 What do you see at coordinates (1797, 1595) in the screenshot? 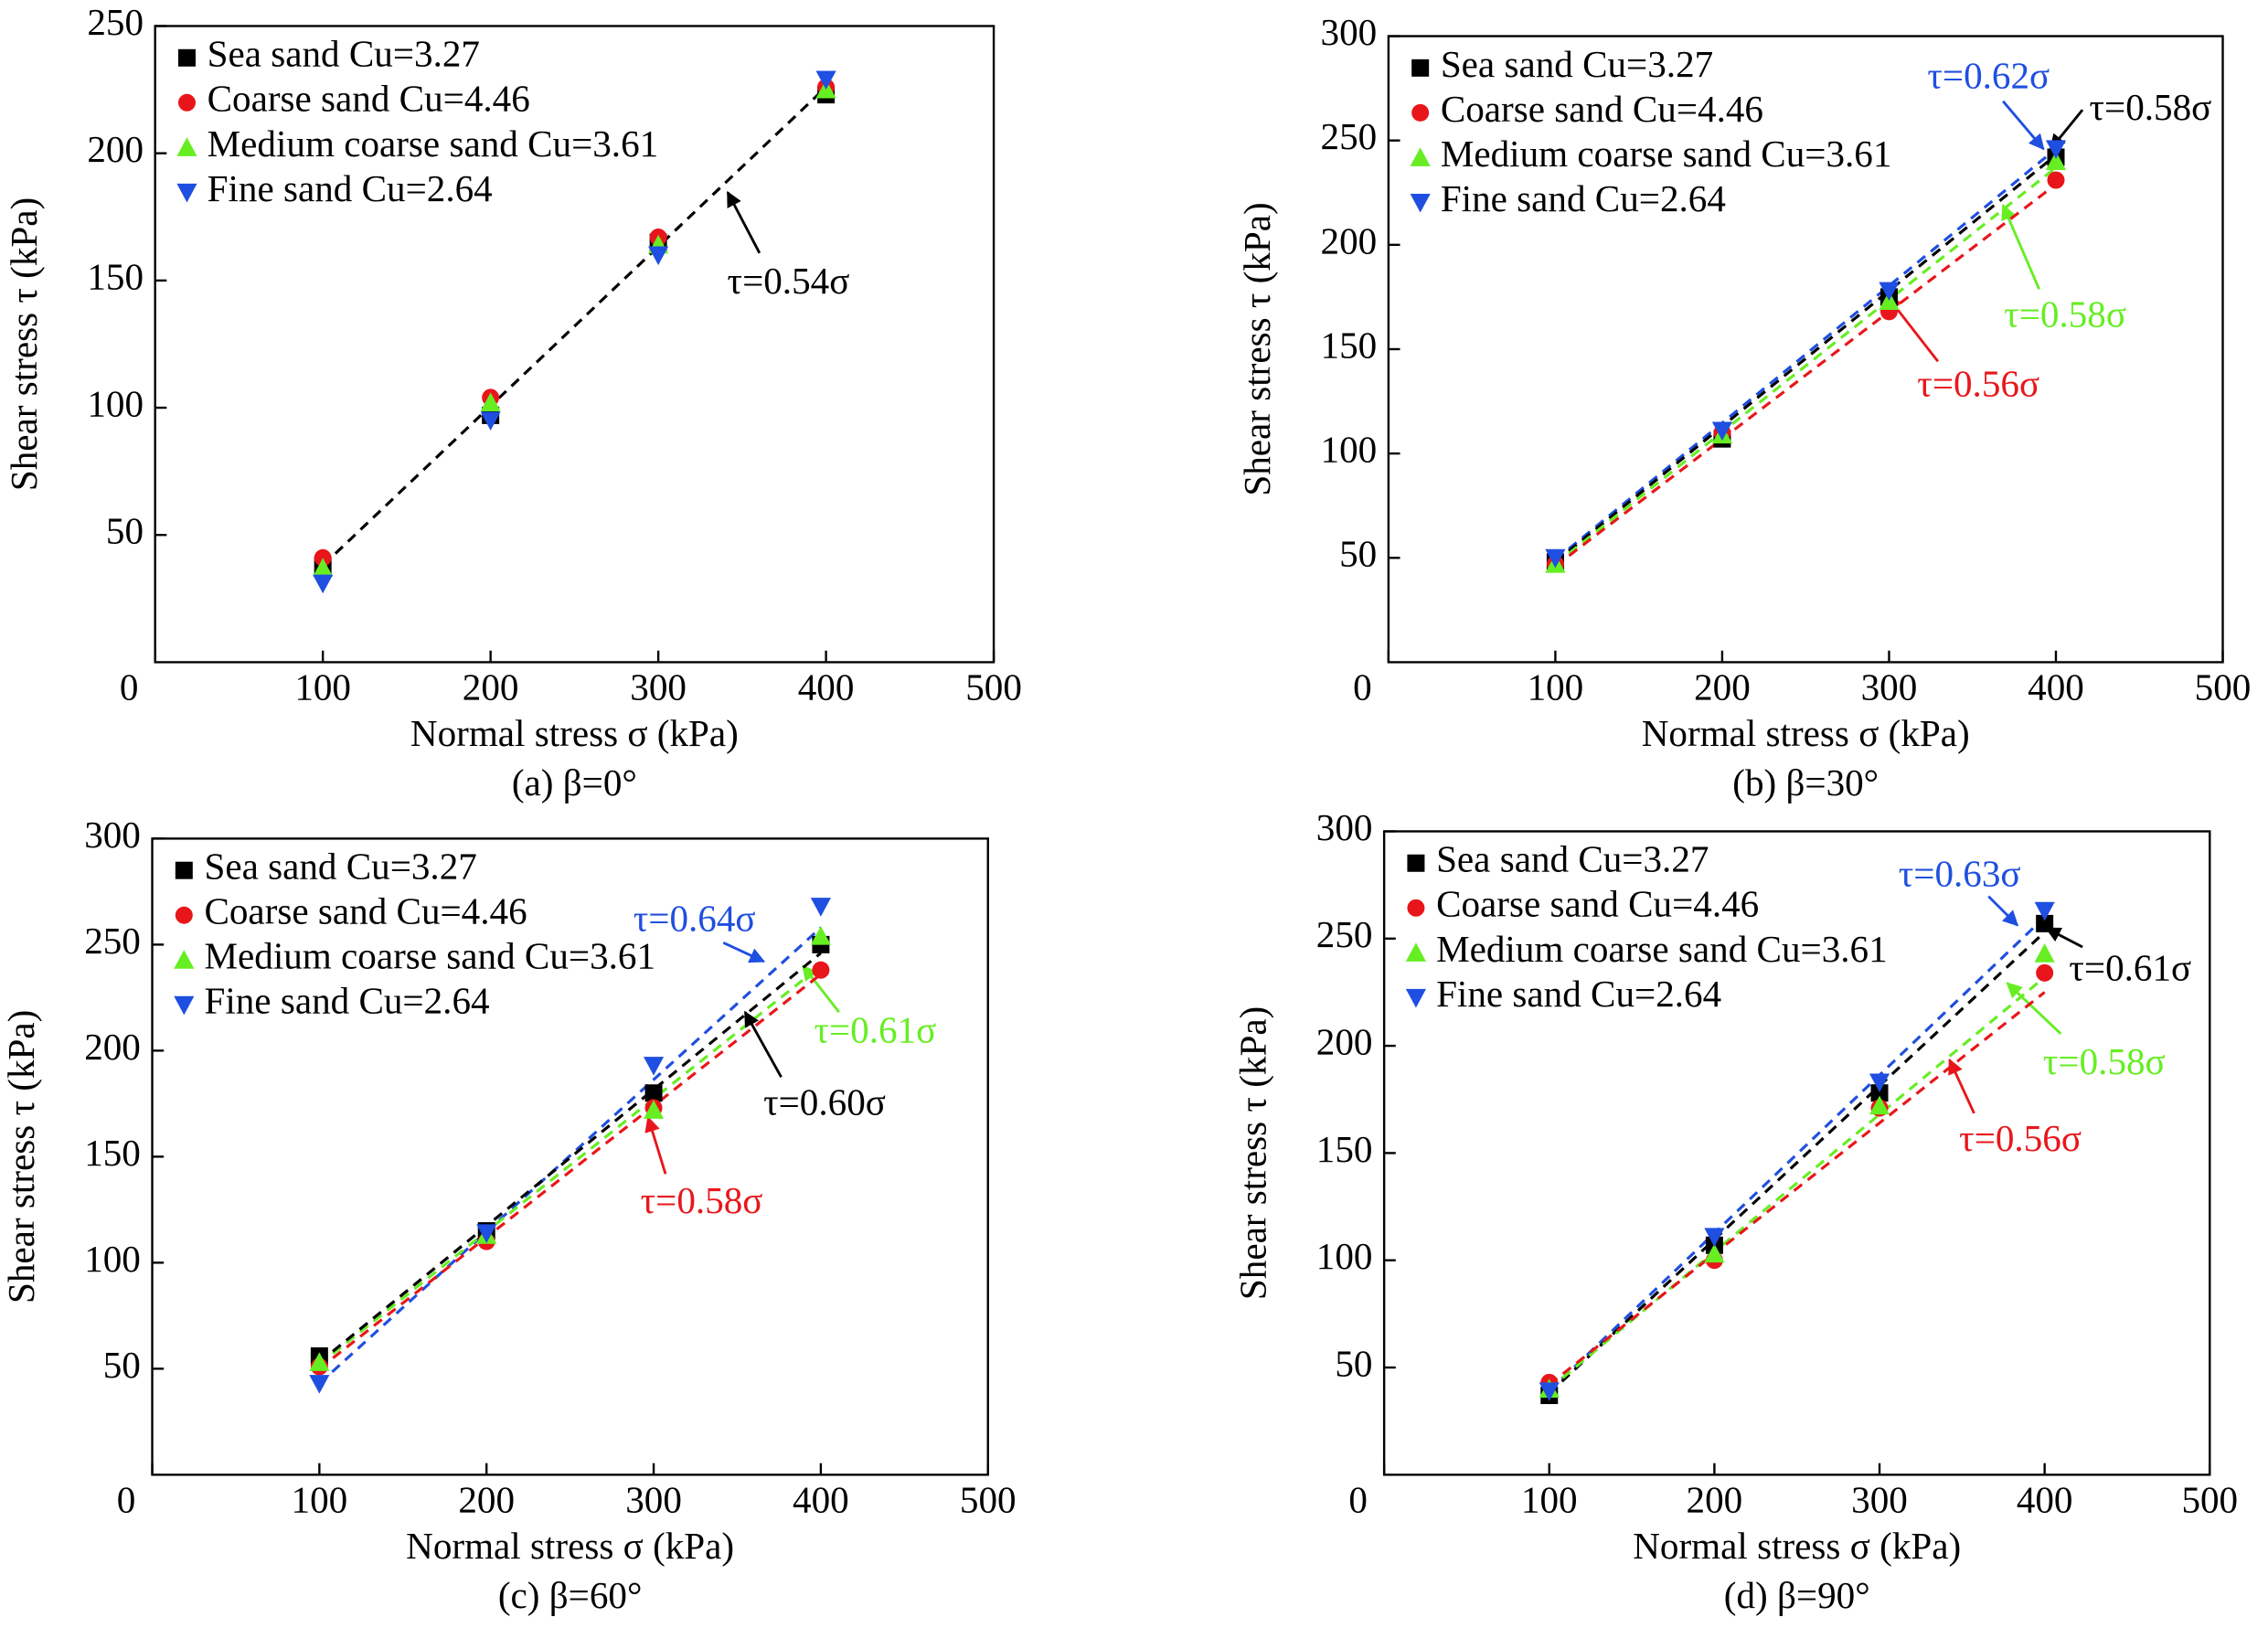
I see `caption: (d) β=90°` at bounding box center [1797, 1595].